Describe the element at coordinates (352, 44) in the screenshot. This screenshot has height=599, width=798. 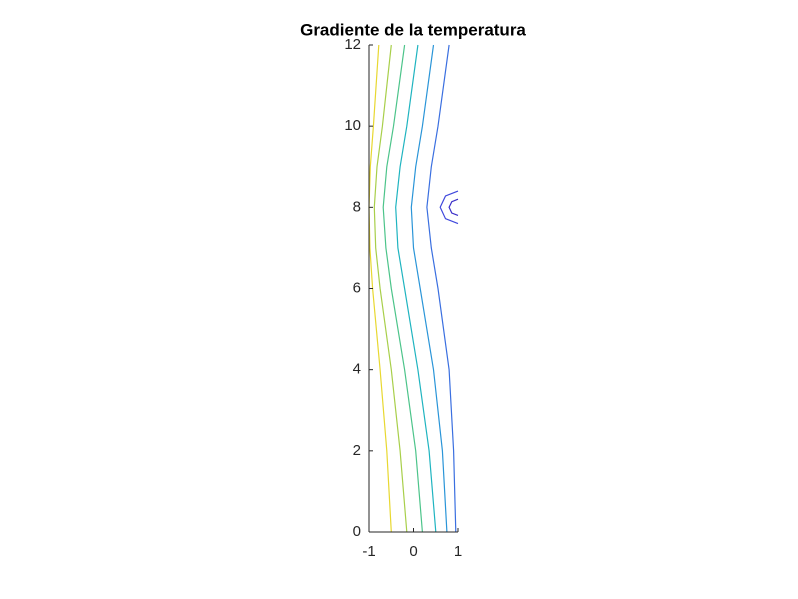
I see `y-tick-label: 12` at that location.